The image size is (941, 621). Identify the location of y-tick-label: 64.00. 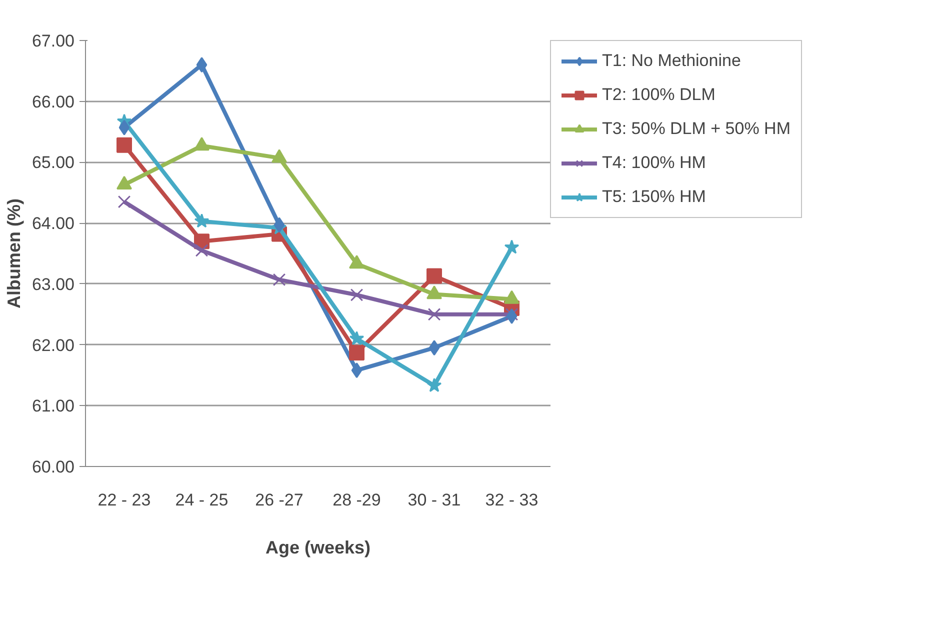
(53, 224).